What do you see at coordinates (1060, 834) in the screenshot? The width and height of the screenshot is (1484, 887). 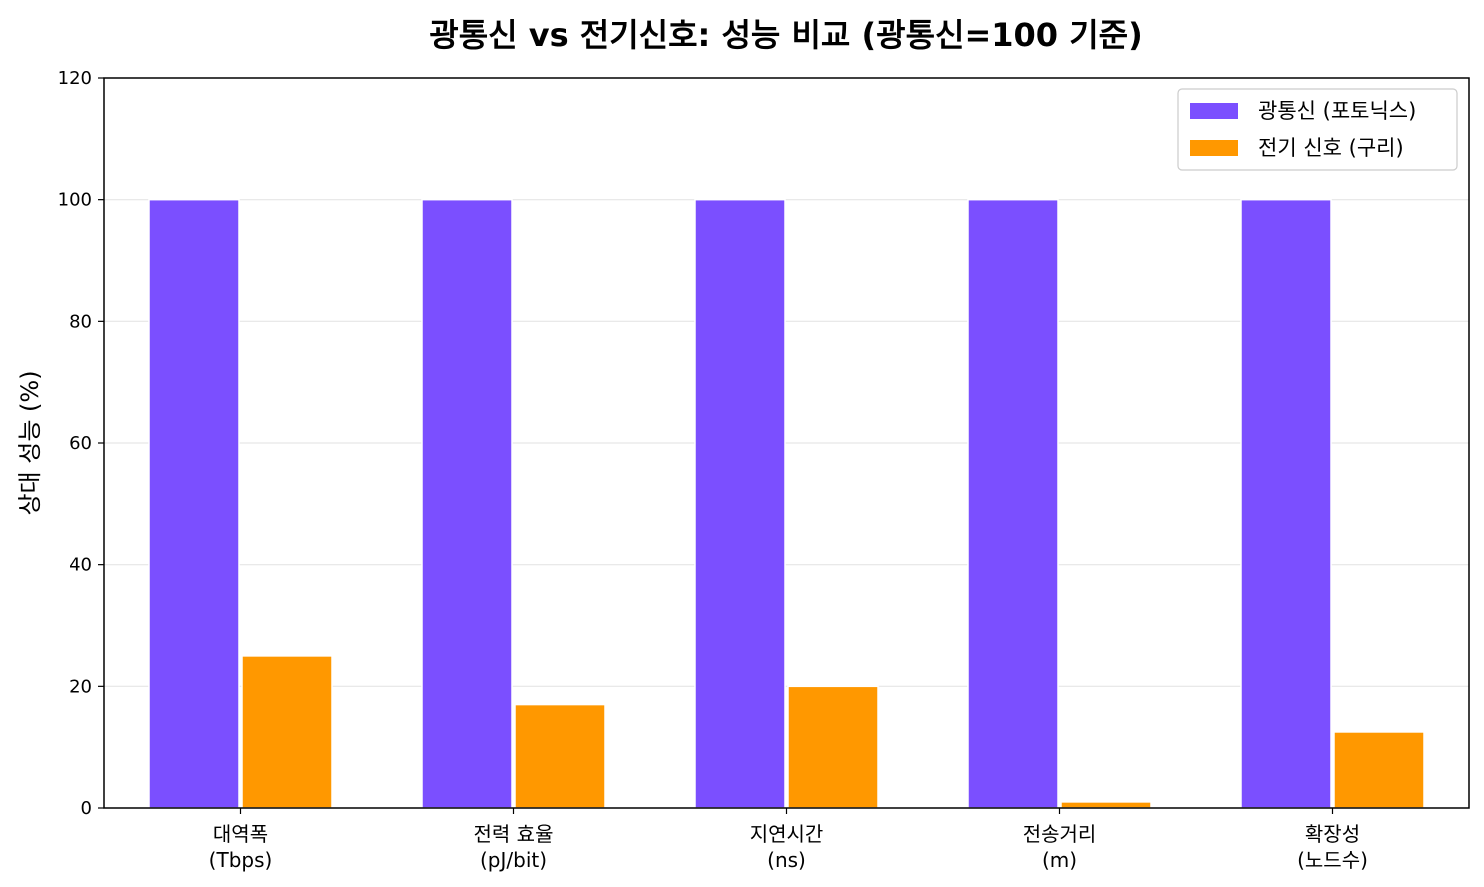 I see `x-tick-label: 전송거리` at bounding box center [1060, 834].